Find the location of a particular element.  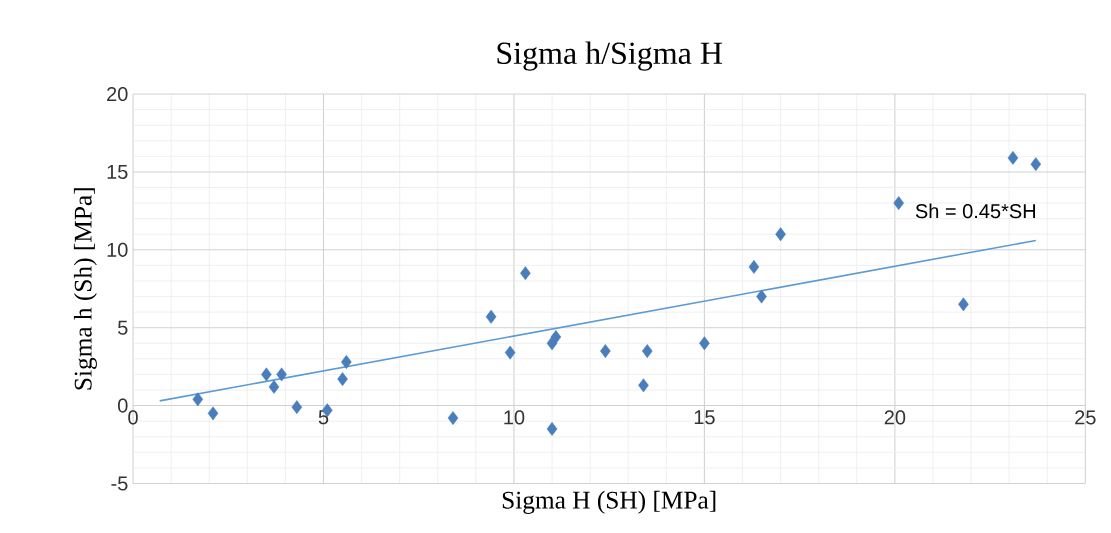

y-tick-label: 5 is located at coordinates (123, 327).